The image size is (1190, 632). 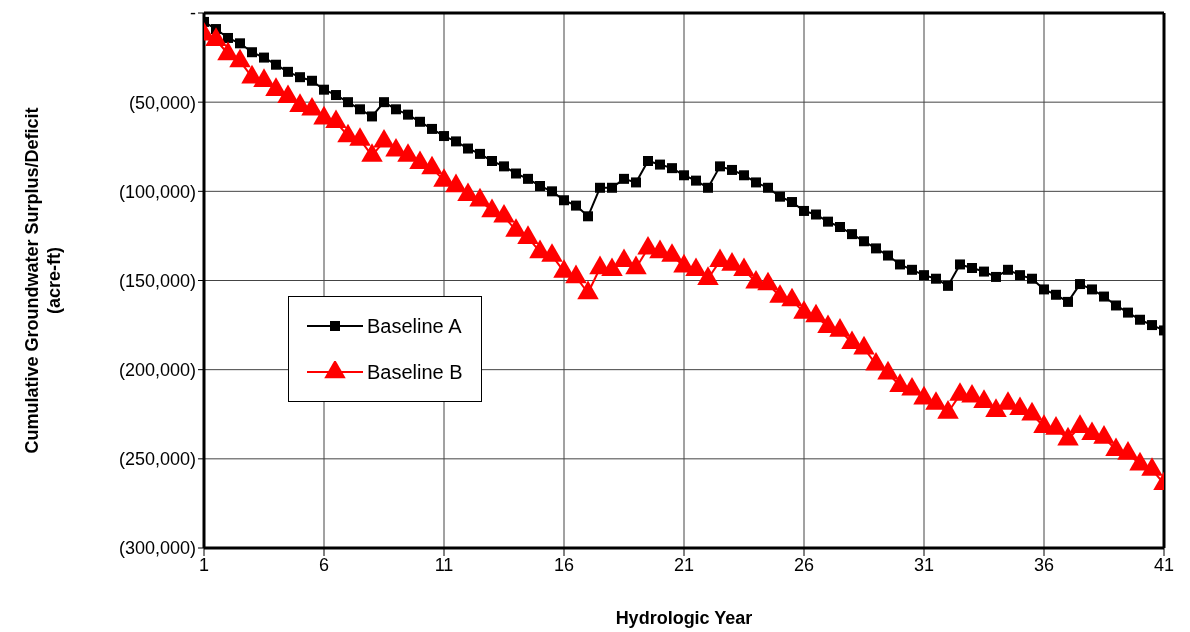 What do you see at coordinates (204, 564) in the screenshot?
I see `x-tick-label: 1` at bounding box center [204, 564].